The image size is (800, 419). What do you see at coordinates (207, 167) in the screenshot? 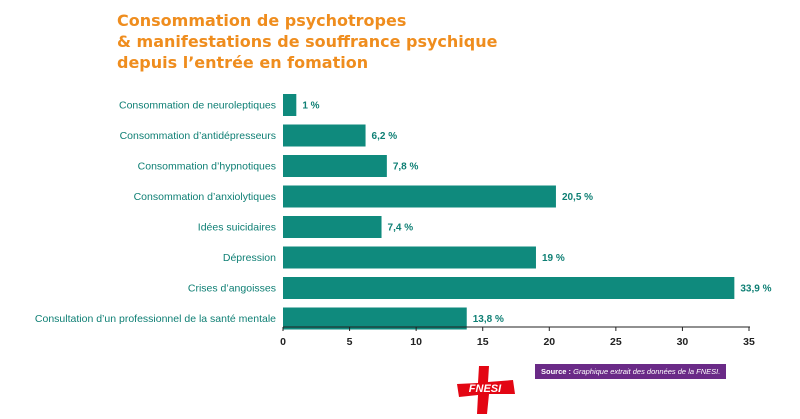
I see `category-label: Consommation d’hypnotiques` at bounding box center [207, 167].